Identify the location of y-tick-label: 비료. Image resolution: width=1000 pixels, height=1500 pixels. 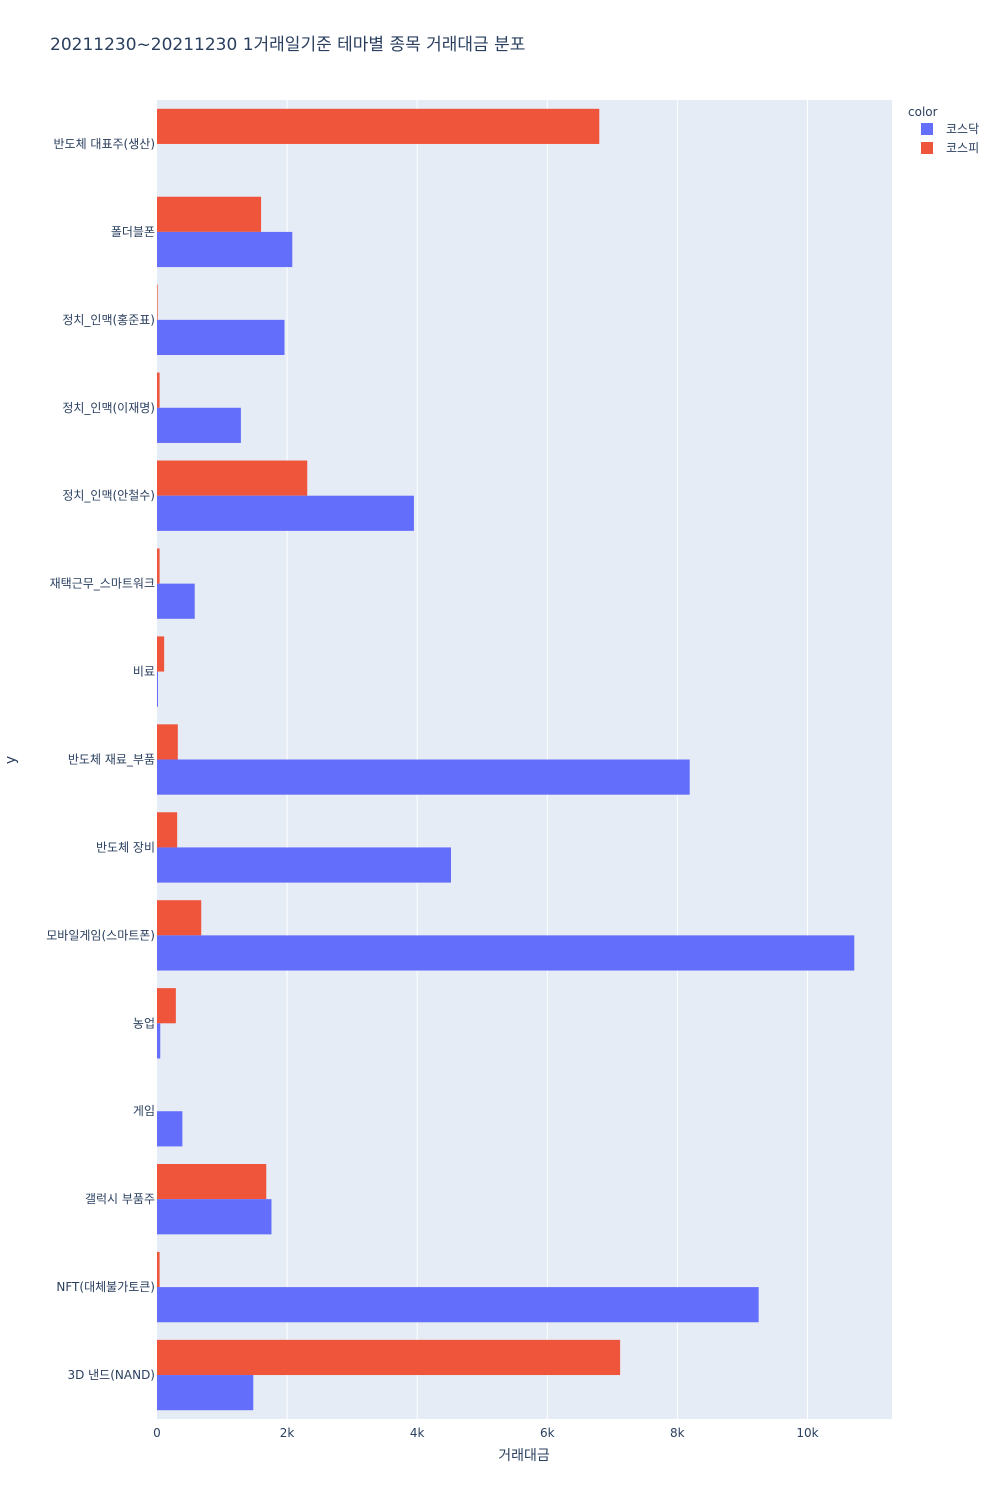
(144, 672).